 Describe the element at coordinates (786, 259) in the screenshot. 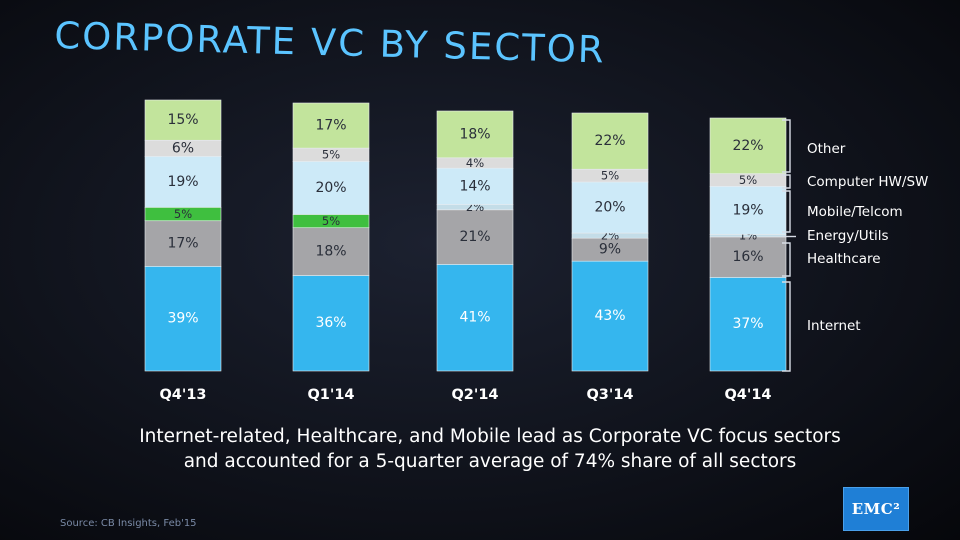

I see `legend-bracket-healthcare` at that location.